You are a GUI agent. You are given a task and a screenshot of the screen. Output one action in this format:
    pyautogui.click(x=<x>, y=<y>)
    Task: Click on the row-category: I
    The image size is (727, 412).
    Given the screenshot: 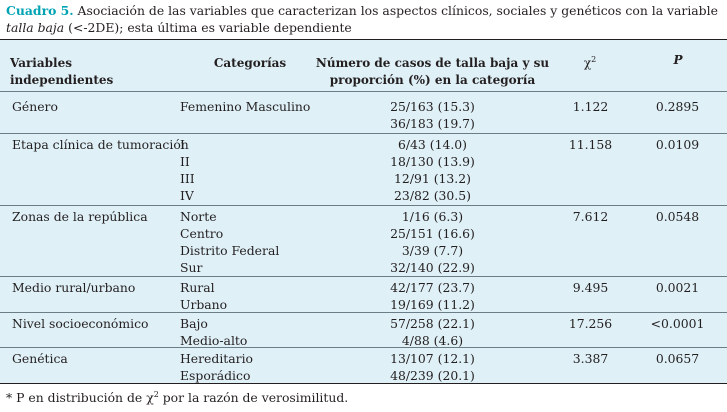 What is the action you would take?
    pyautogui.click(x=182, y=144)
    